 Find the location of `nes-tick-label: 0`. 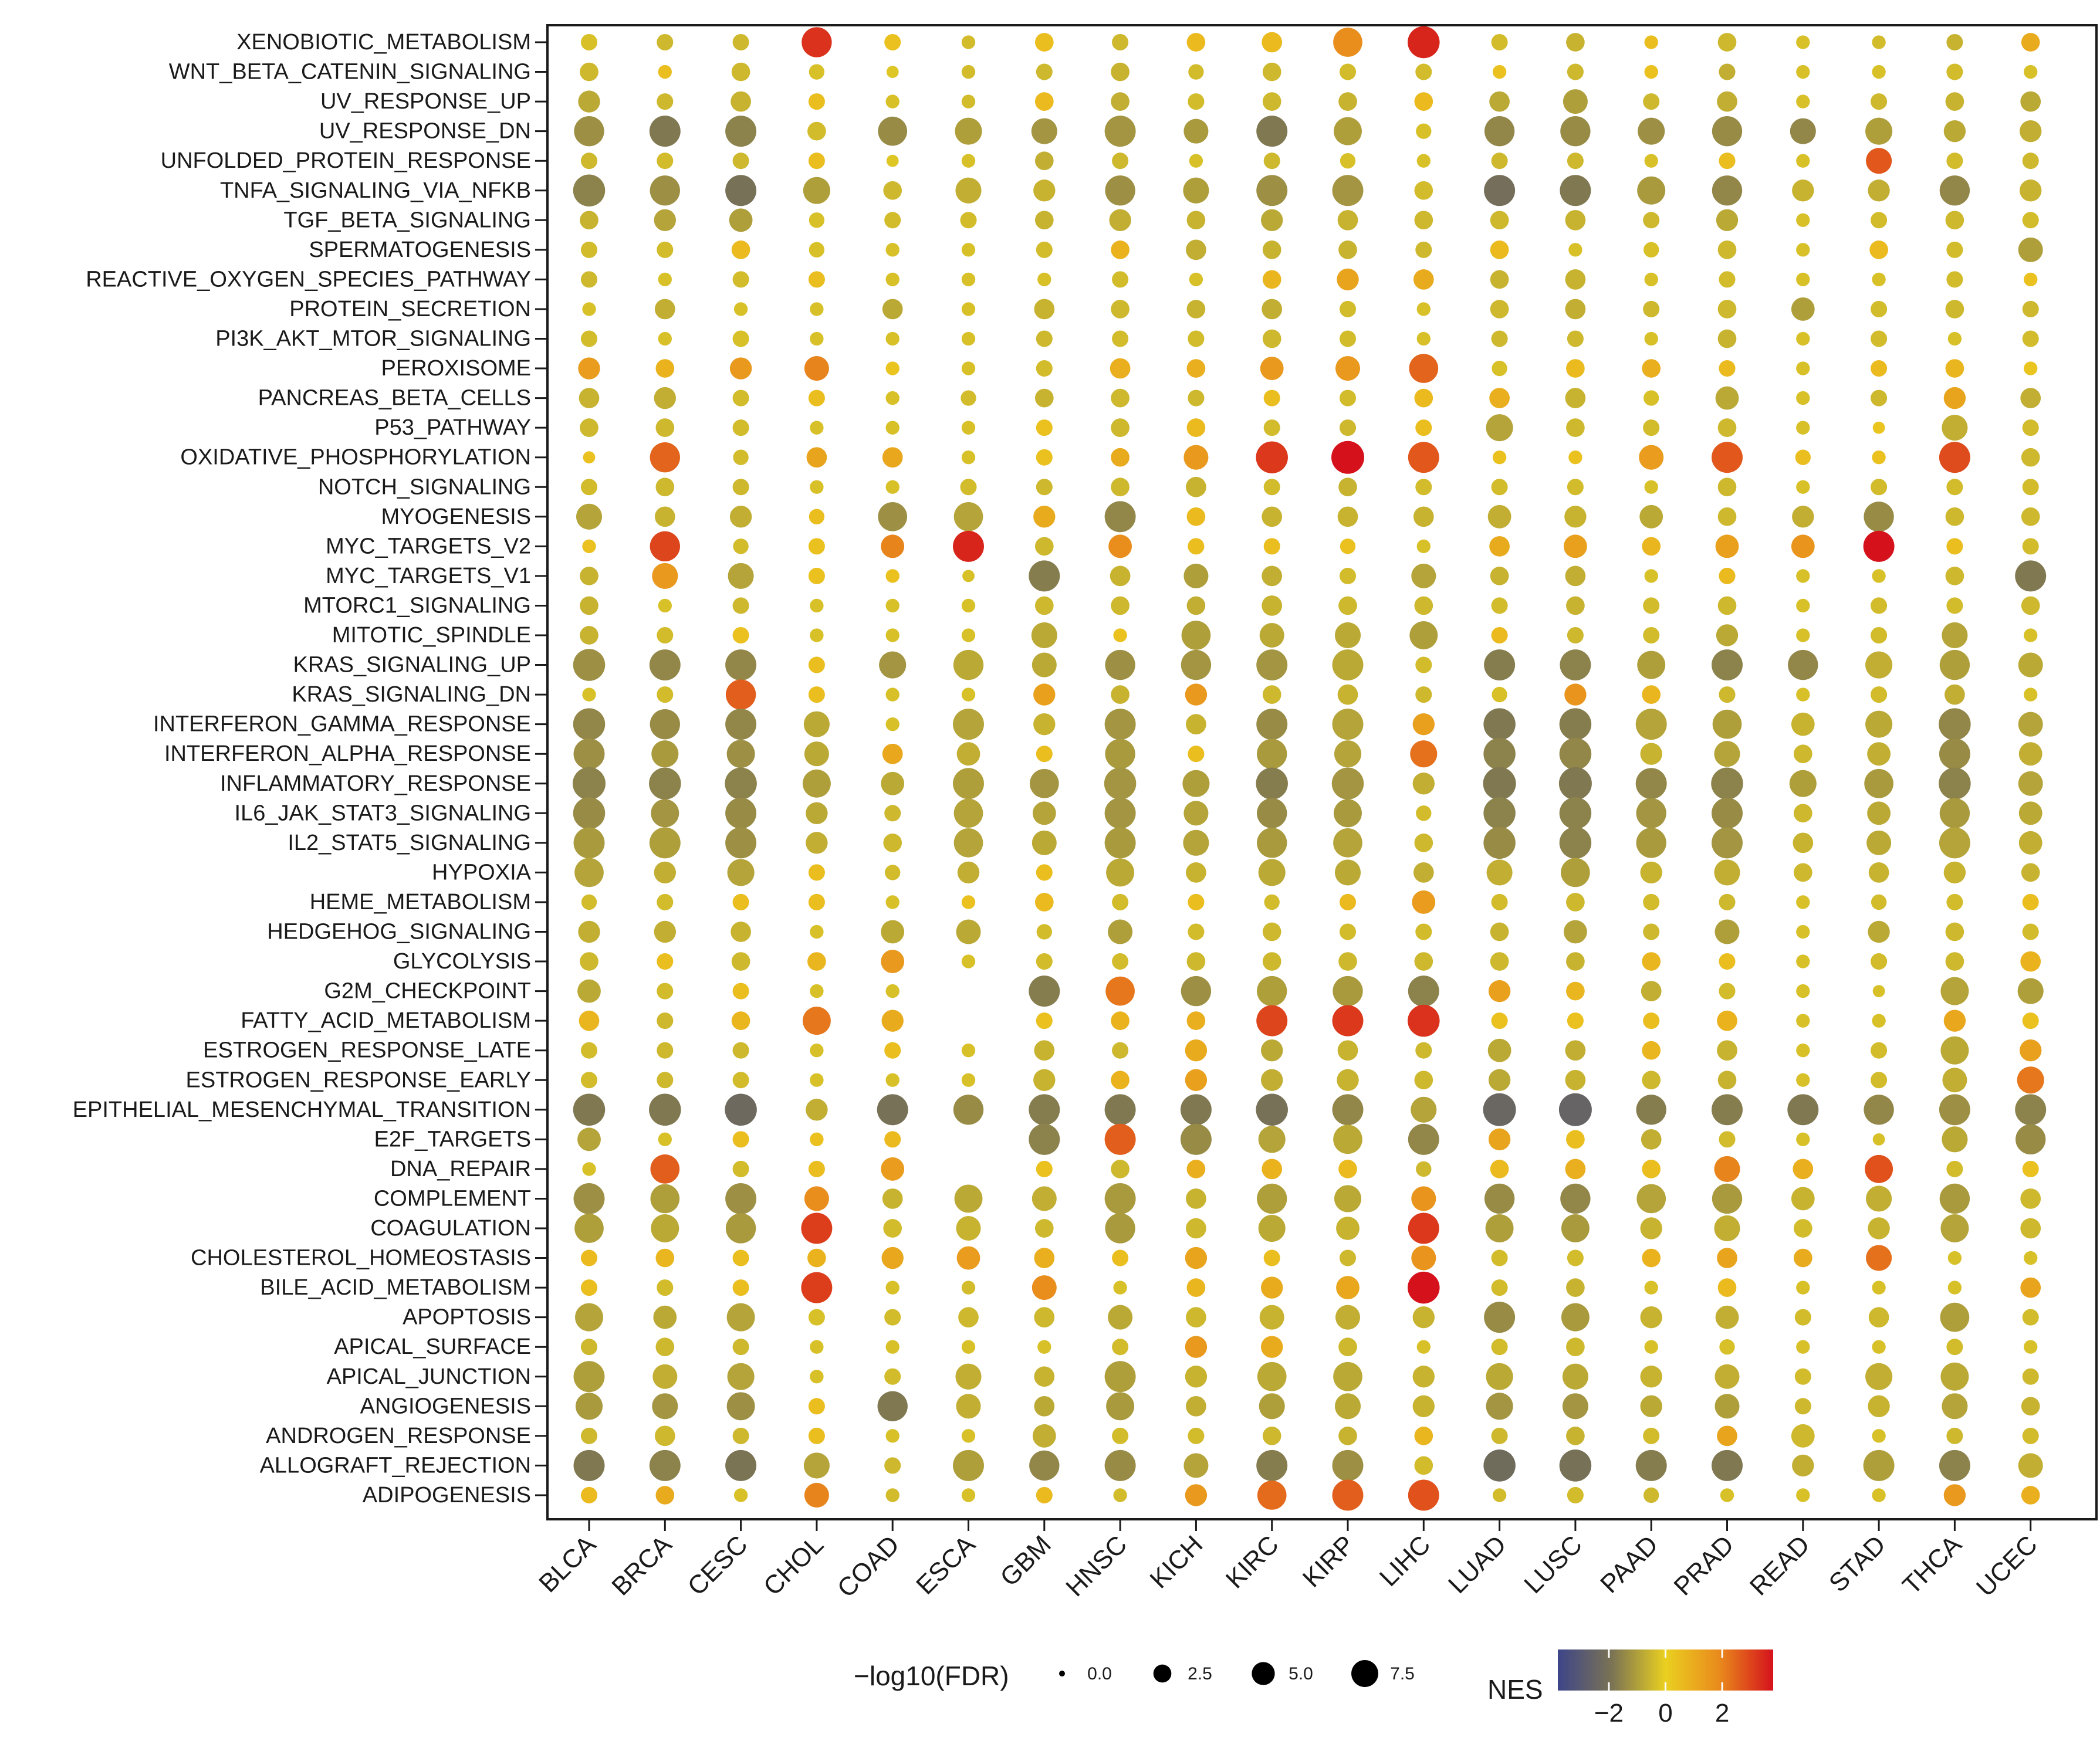

nes-tick-label: 0 is located at coordinates (1665, 1713).